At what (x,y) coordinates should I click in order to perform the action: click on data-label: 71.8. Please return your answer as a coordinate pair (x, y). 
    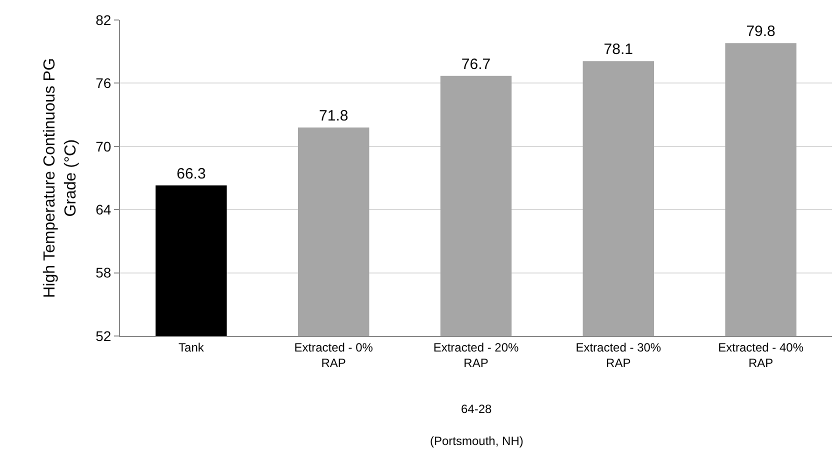
    Looking at the image, I should click on (333, 115).